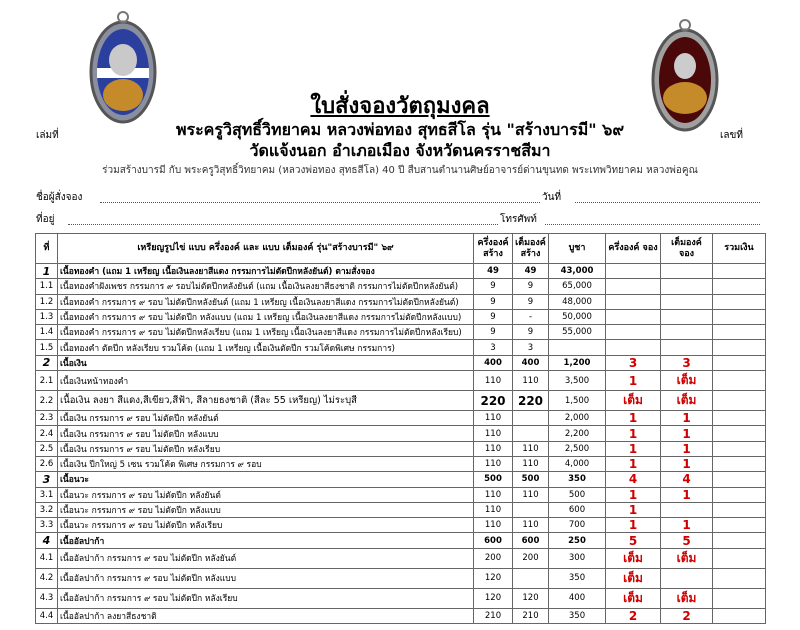  I want to click on table-cell: 3.3, so click(46, 525).